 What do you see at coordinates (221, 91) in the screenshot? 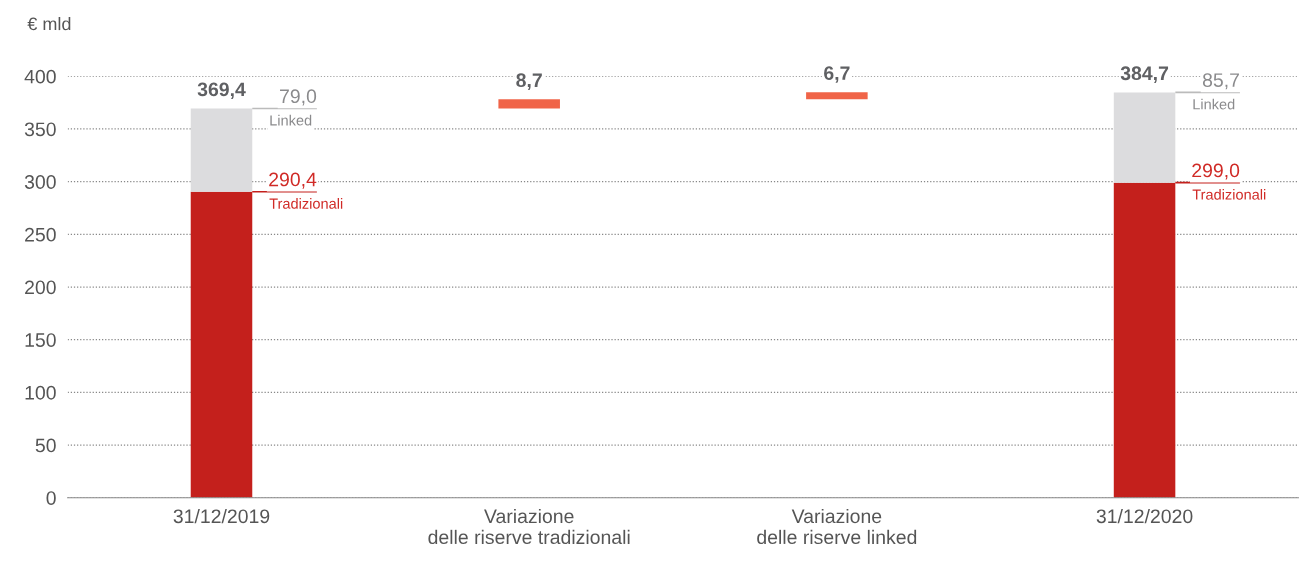
I see `total-label: 369,4` at bounding box center [221, 91].